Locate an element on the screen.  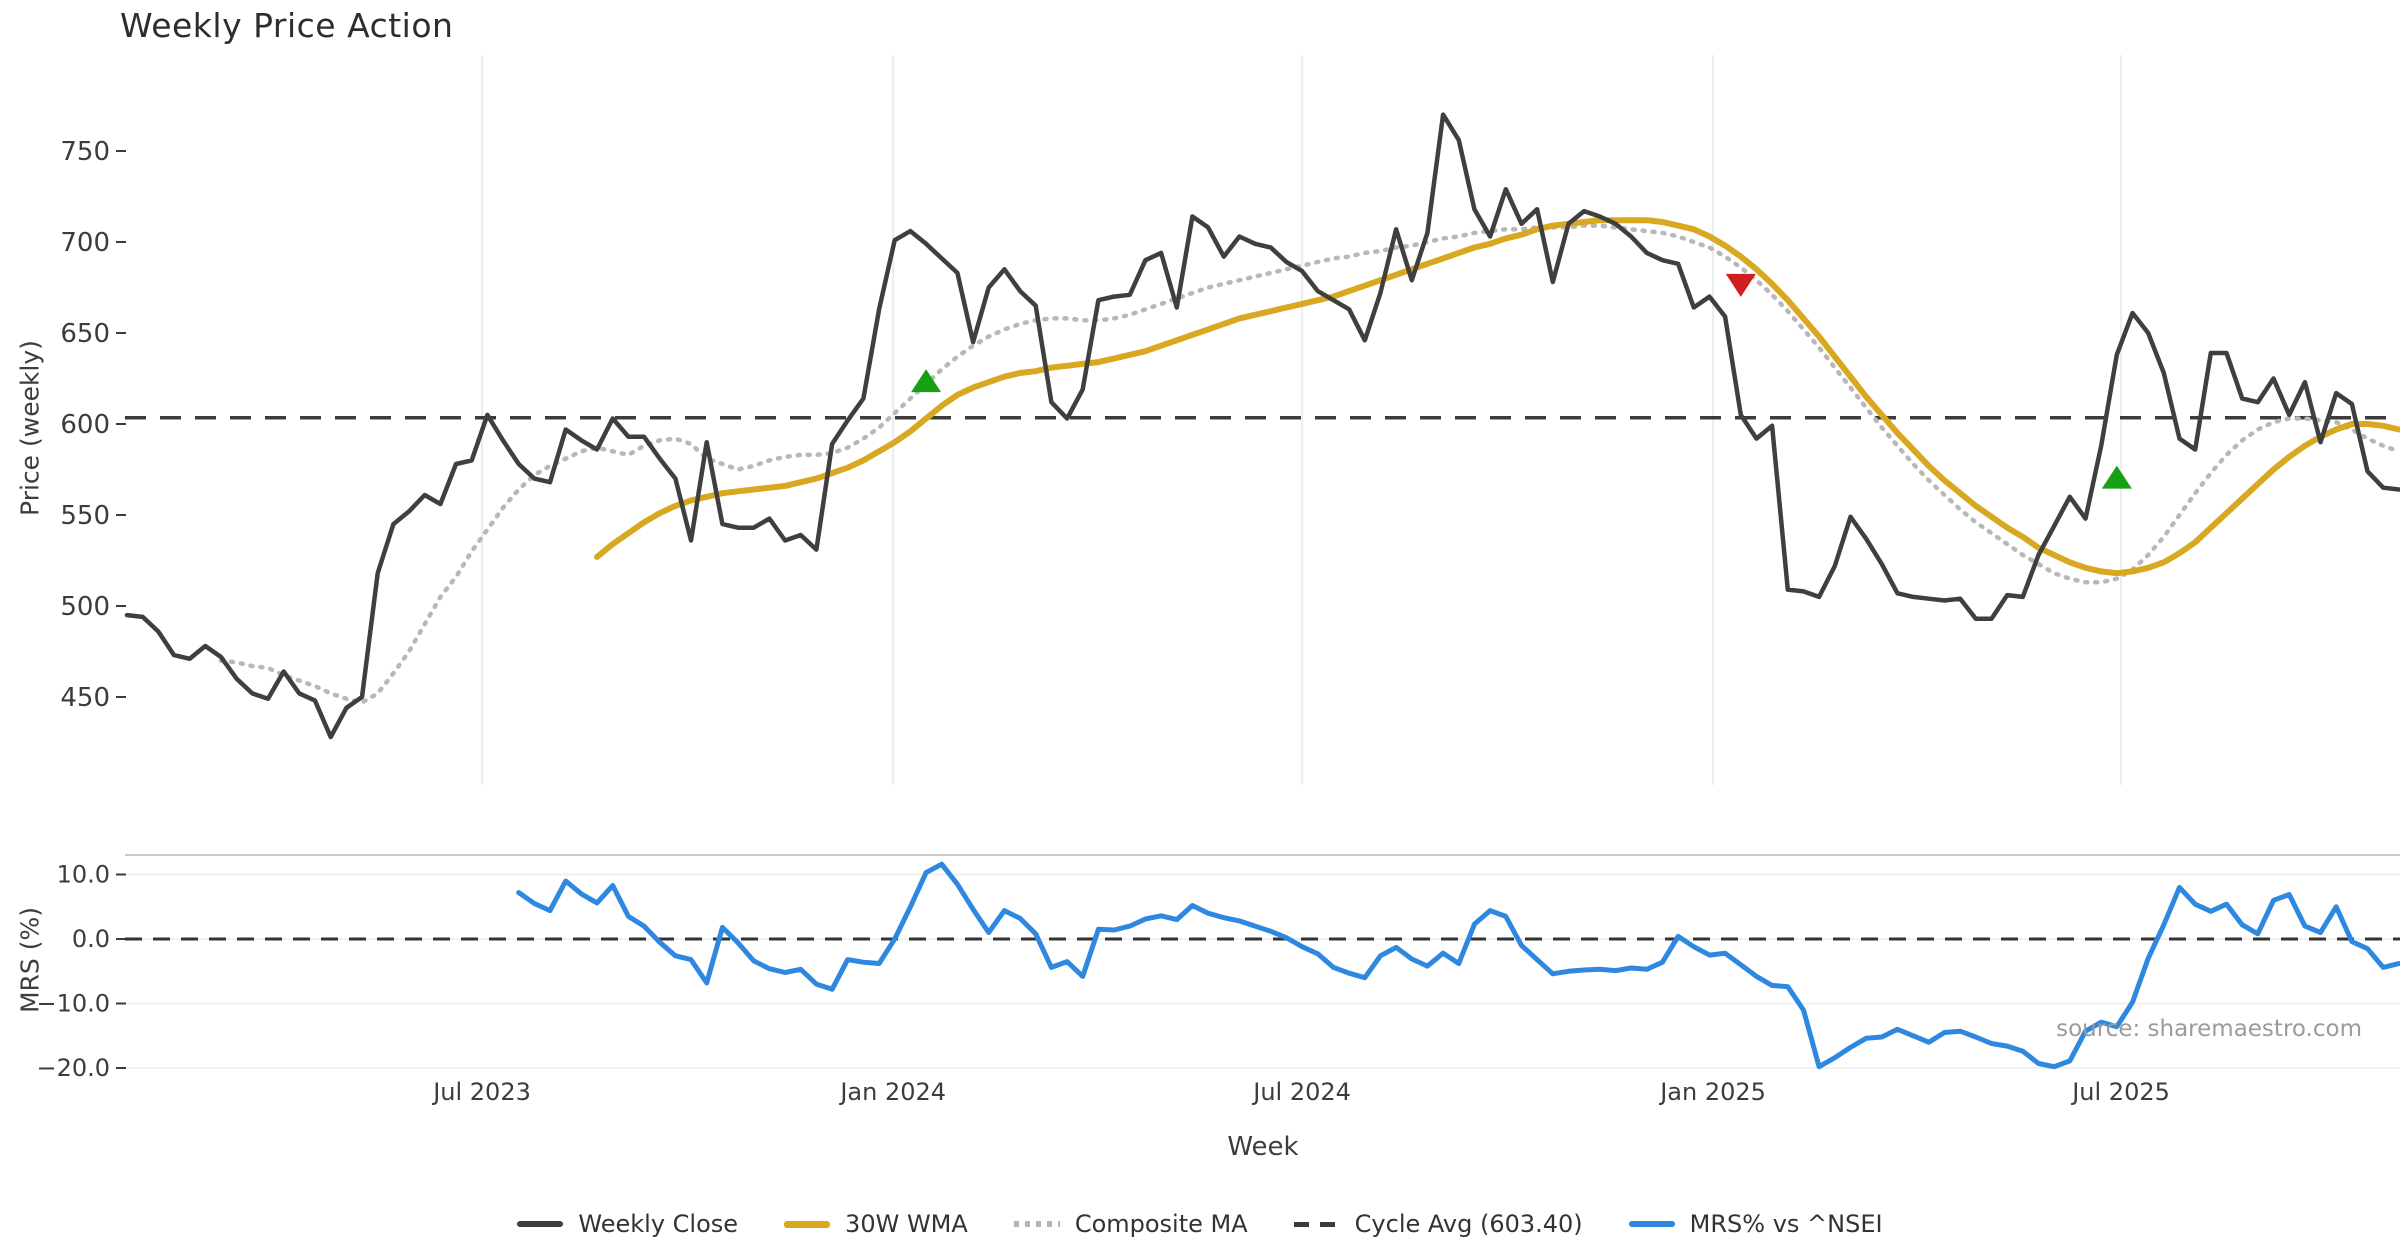
price-axis-label: Price (weekly) is located at coordinates (30, 428).